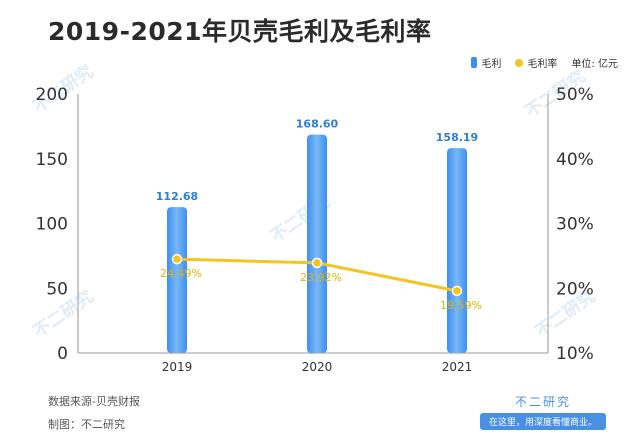 The height and width of the screenshot is (438, 640). What do you see at coordinates (461, 305) in the screenshot?
I see `line-value-label: 19.59%` at bounding box center [461, 305].